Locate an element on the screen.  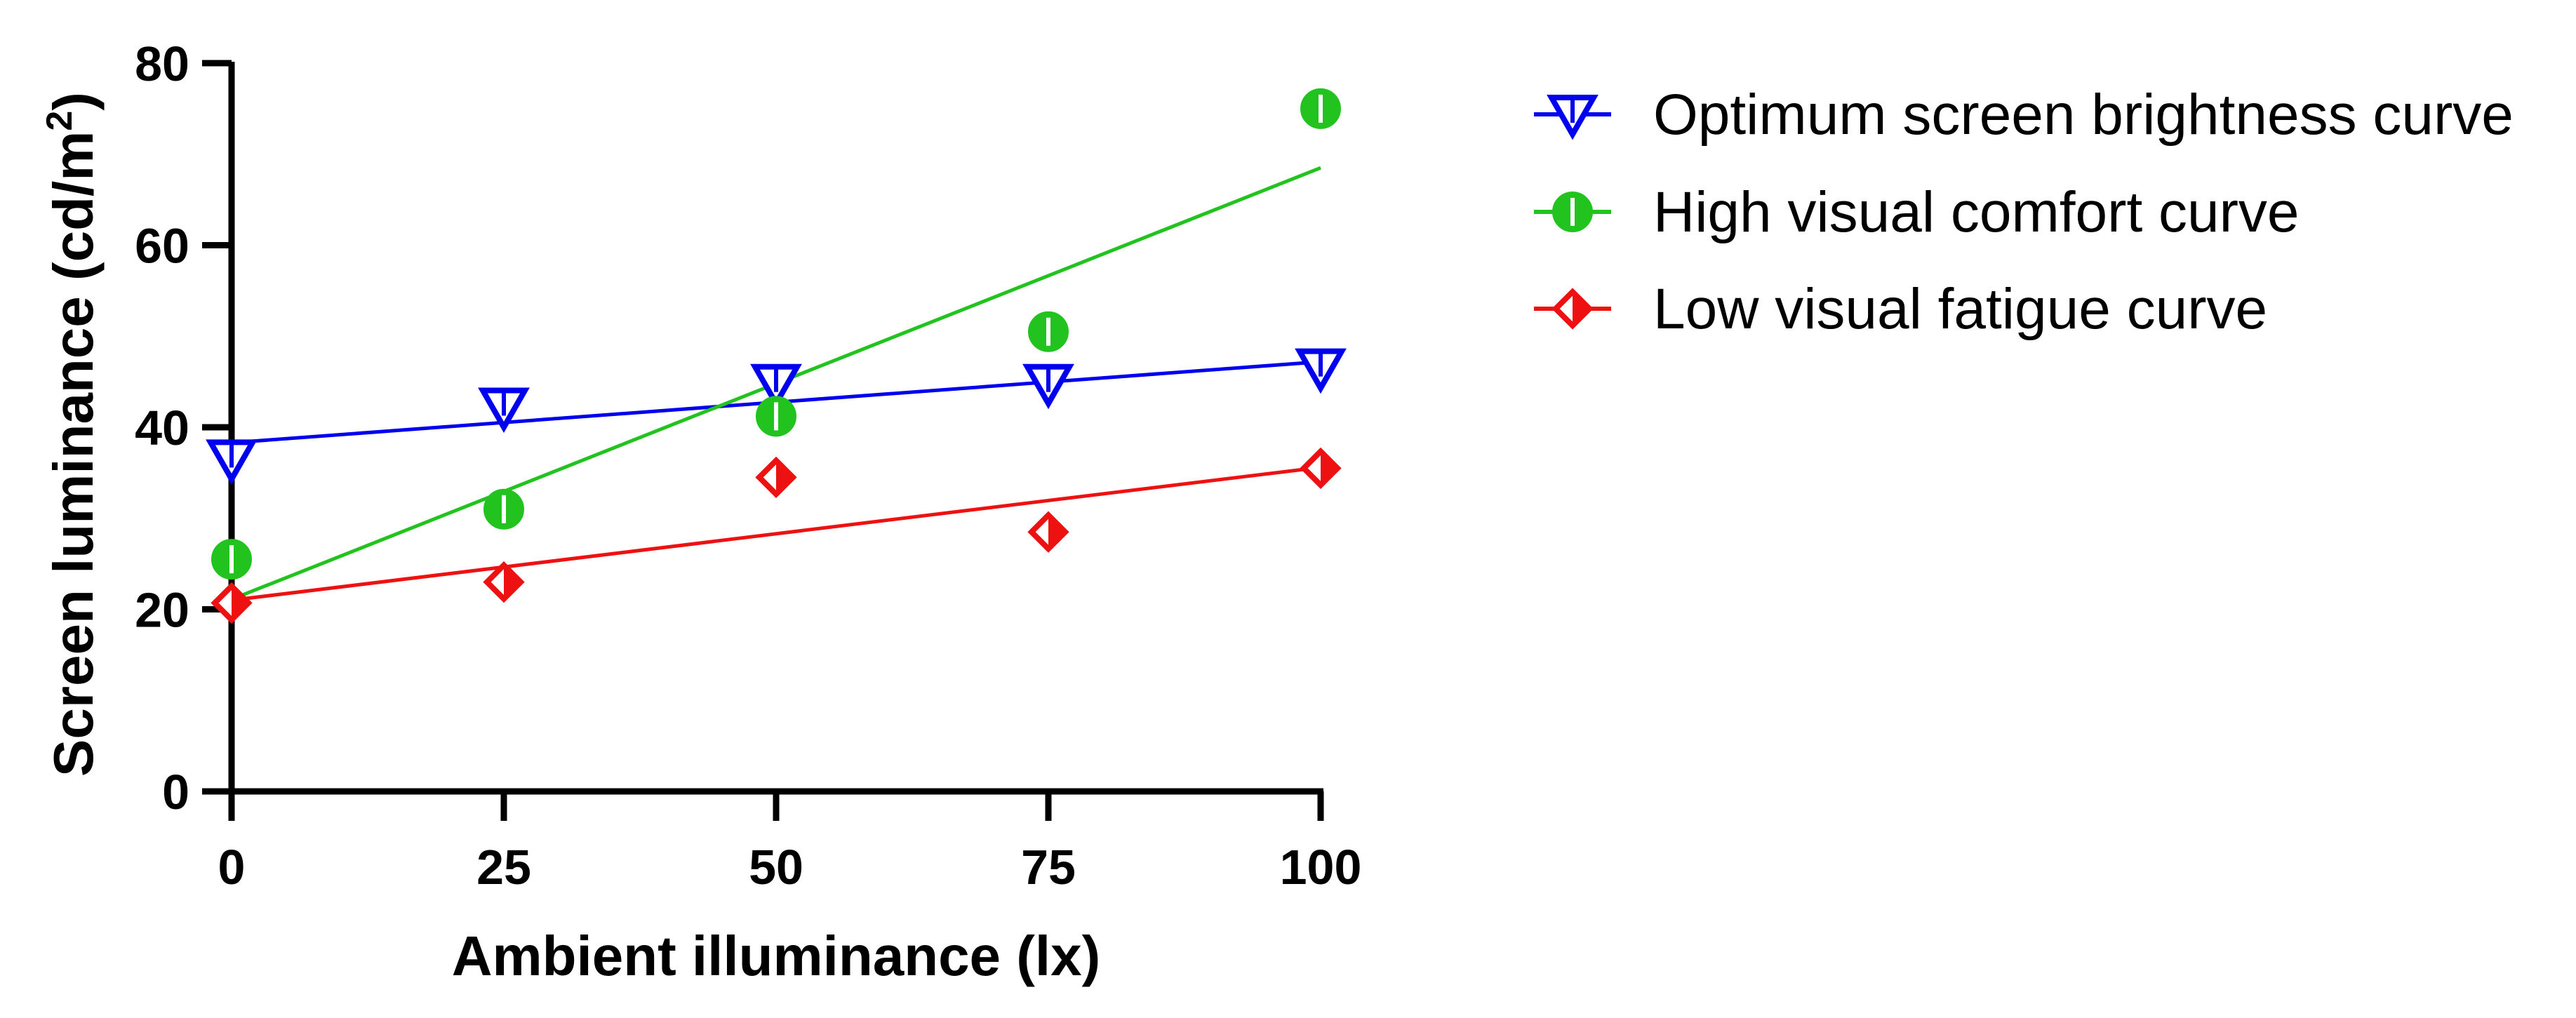
legend-item: High visual comfort curve is located at coordinates (1917, 212).